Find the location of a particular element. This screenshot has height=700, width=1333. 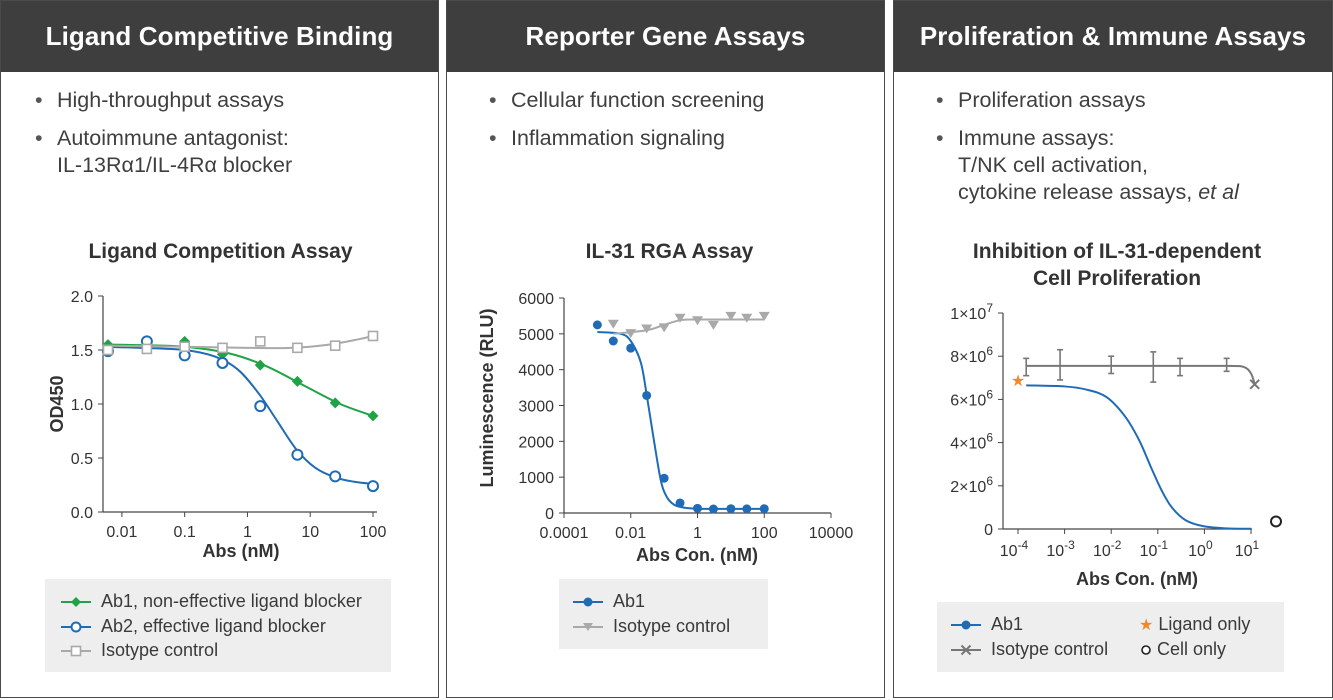

bullet-text-line3: cytokine release assays, is located at coordinates (1078, 192).